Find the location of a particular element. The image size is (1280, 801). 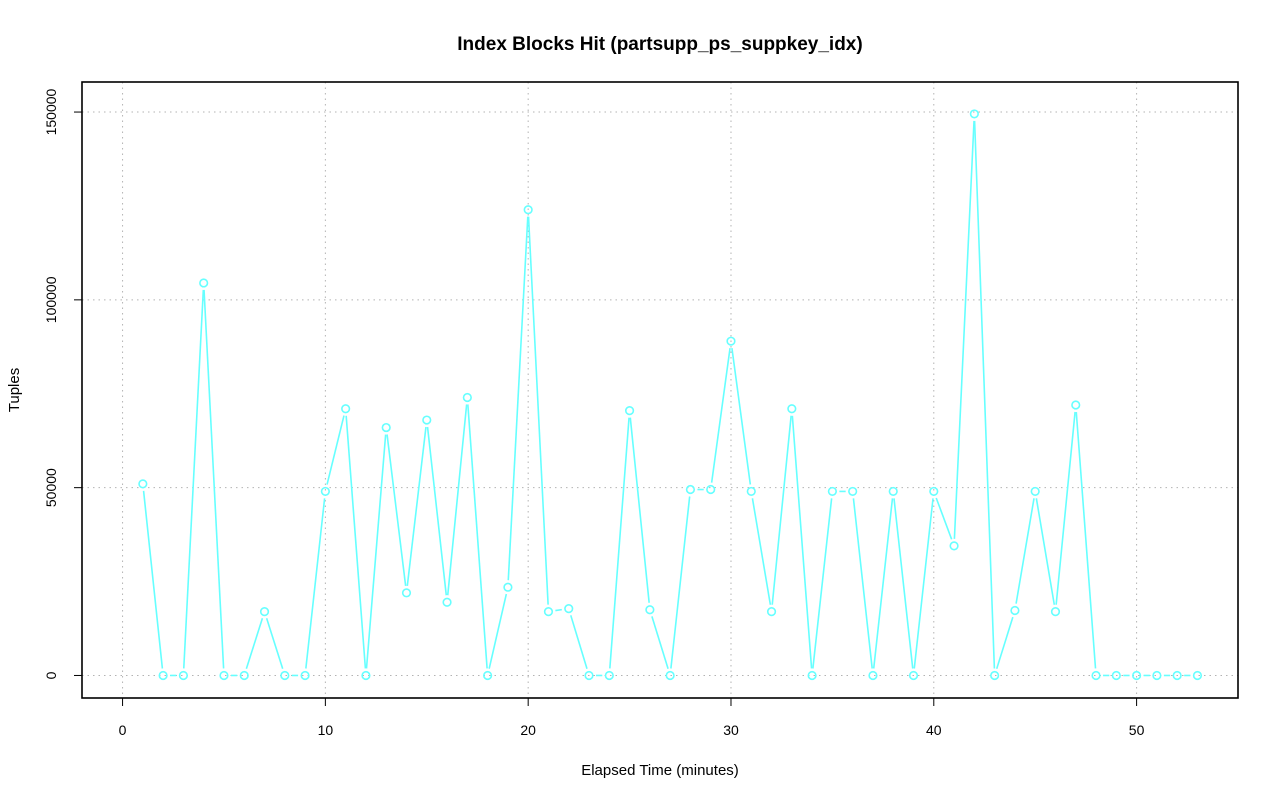

y-tick-label: 50000 is located at coordinates (51, 487).